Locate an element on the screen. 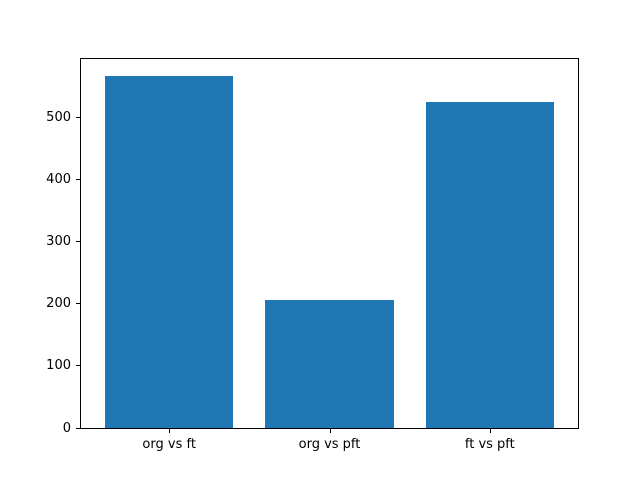 The height and width of the screenshot is (480, 640). y-tick-label: 500 is located at coordinates (58, 118).